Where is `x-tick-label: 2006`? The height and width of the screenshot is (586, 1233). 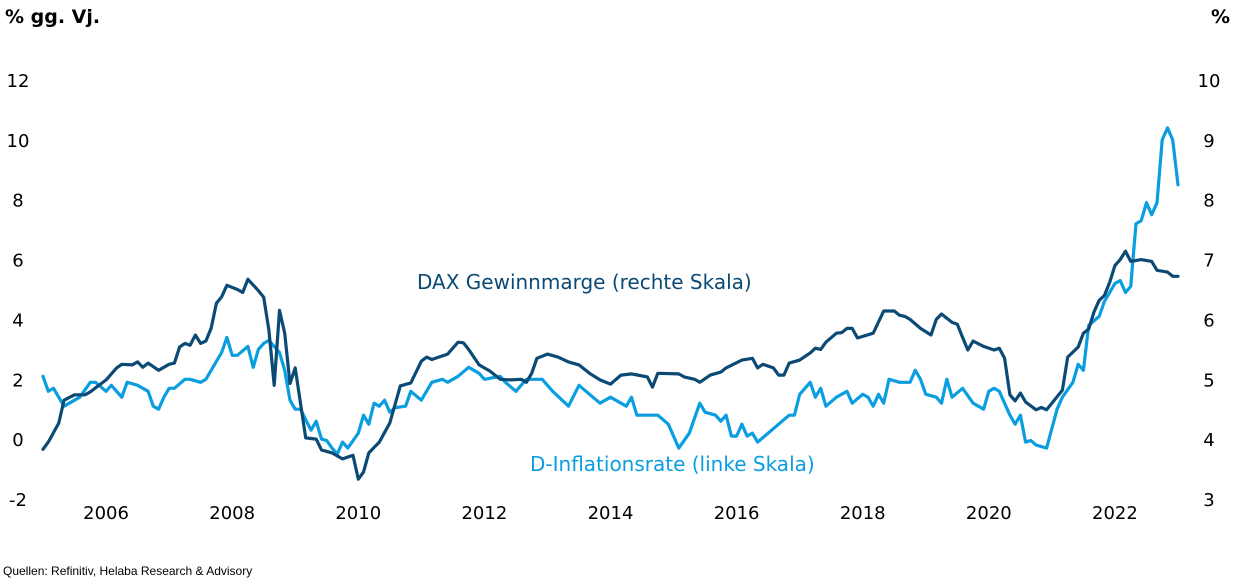
x-tick-label: 2006 is located at coordinates (106, 513).